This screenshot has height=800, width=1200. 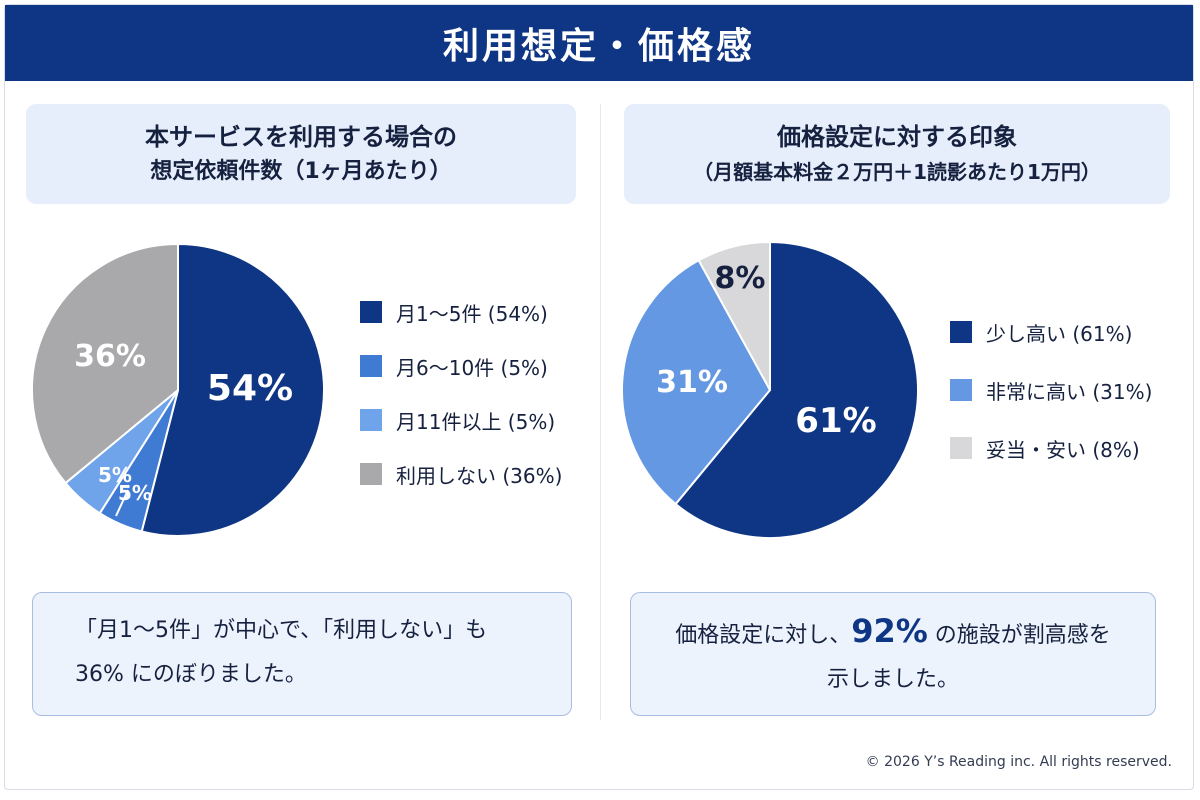 What do you see at coordinates (897, 137) in the screenshot?
I see `right-title-line1: 価格設定に対する印象` at bounding box center [897, 137].